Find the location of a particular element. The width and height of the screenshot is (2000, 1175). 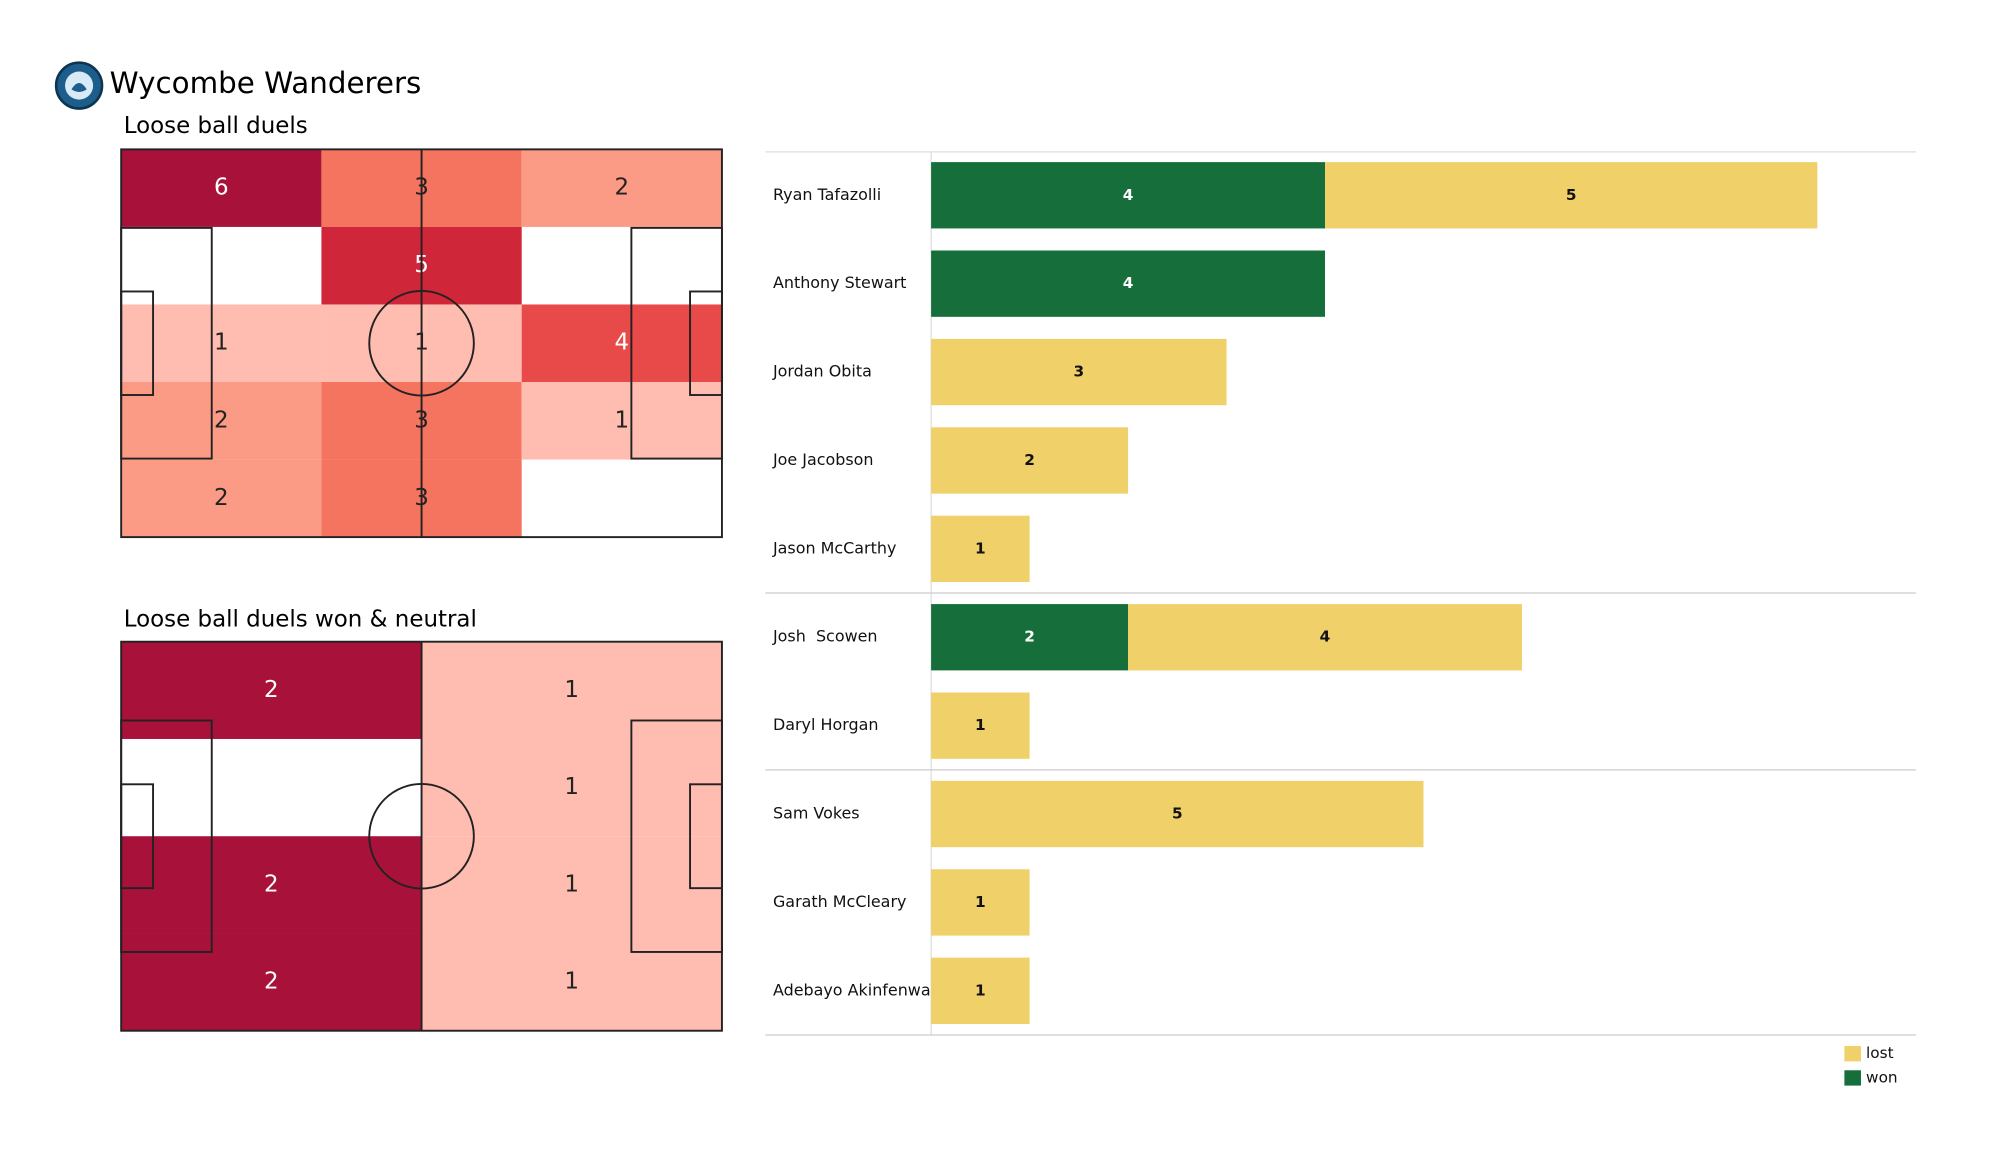

heatmap-title: Loose ball duels won & neutral is located at coordinates (300, 620).